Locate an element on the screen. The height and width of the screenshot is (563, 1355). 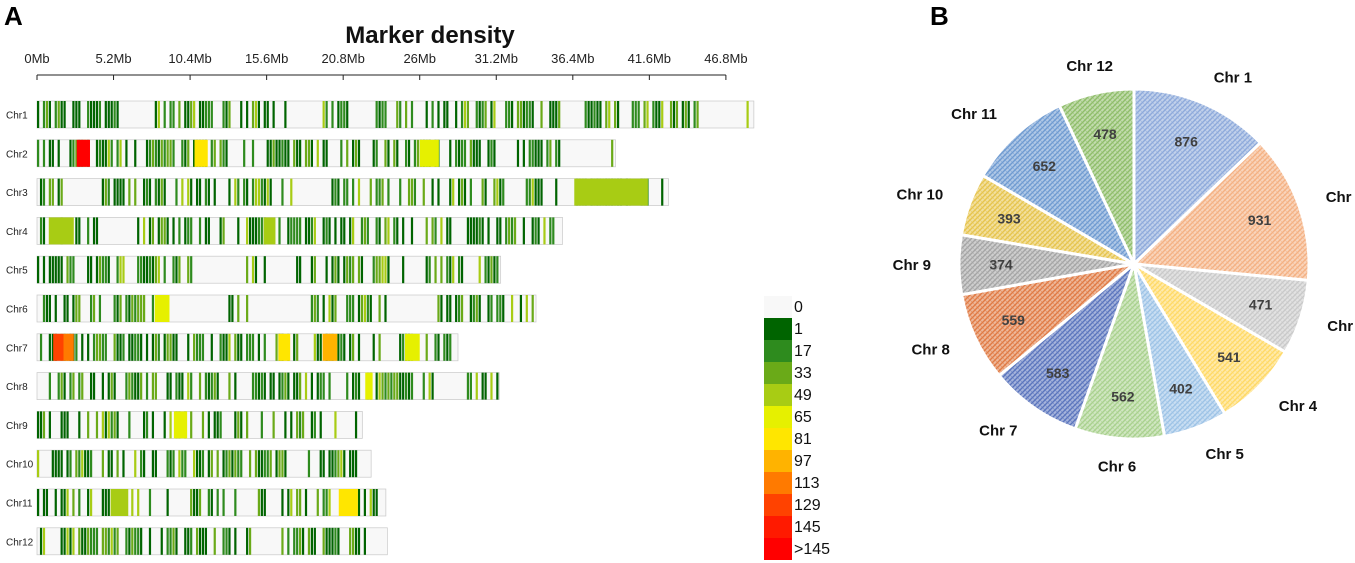
pie-value-label: 562 is located at coordinates (1123, 397).